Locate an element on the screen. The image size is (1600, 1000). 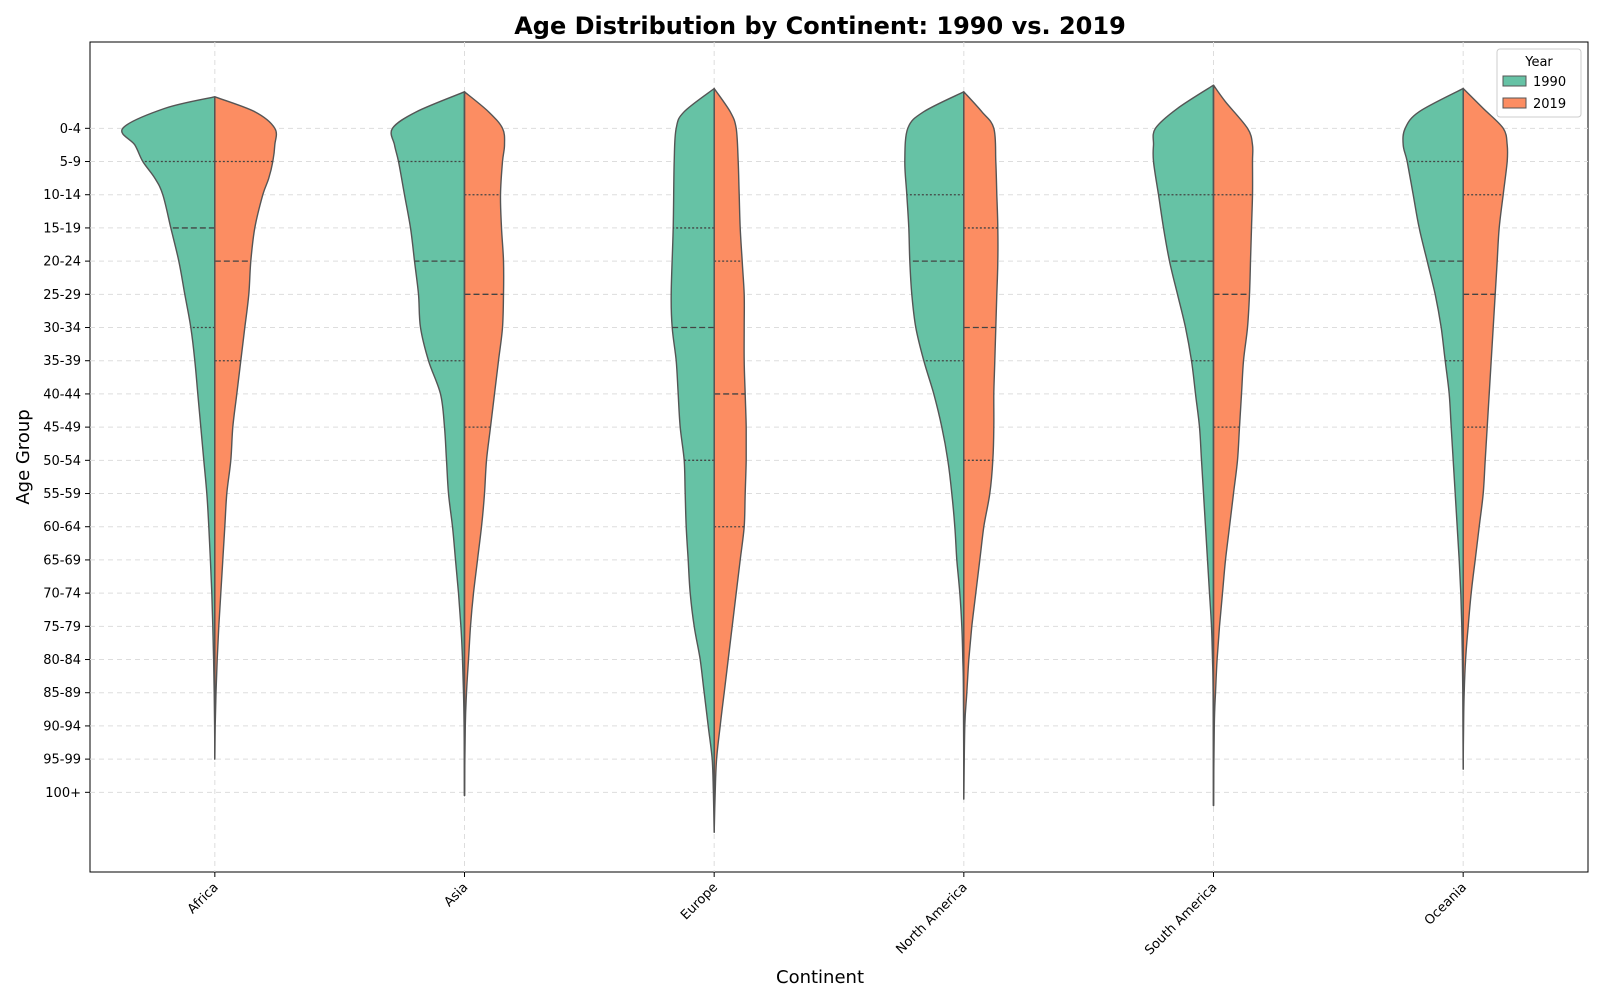
y-tick-label: 60-64 is located at coordinates (62, 527).